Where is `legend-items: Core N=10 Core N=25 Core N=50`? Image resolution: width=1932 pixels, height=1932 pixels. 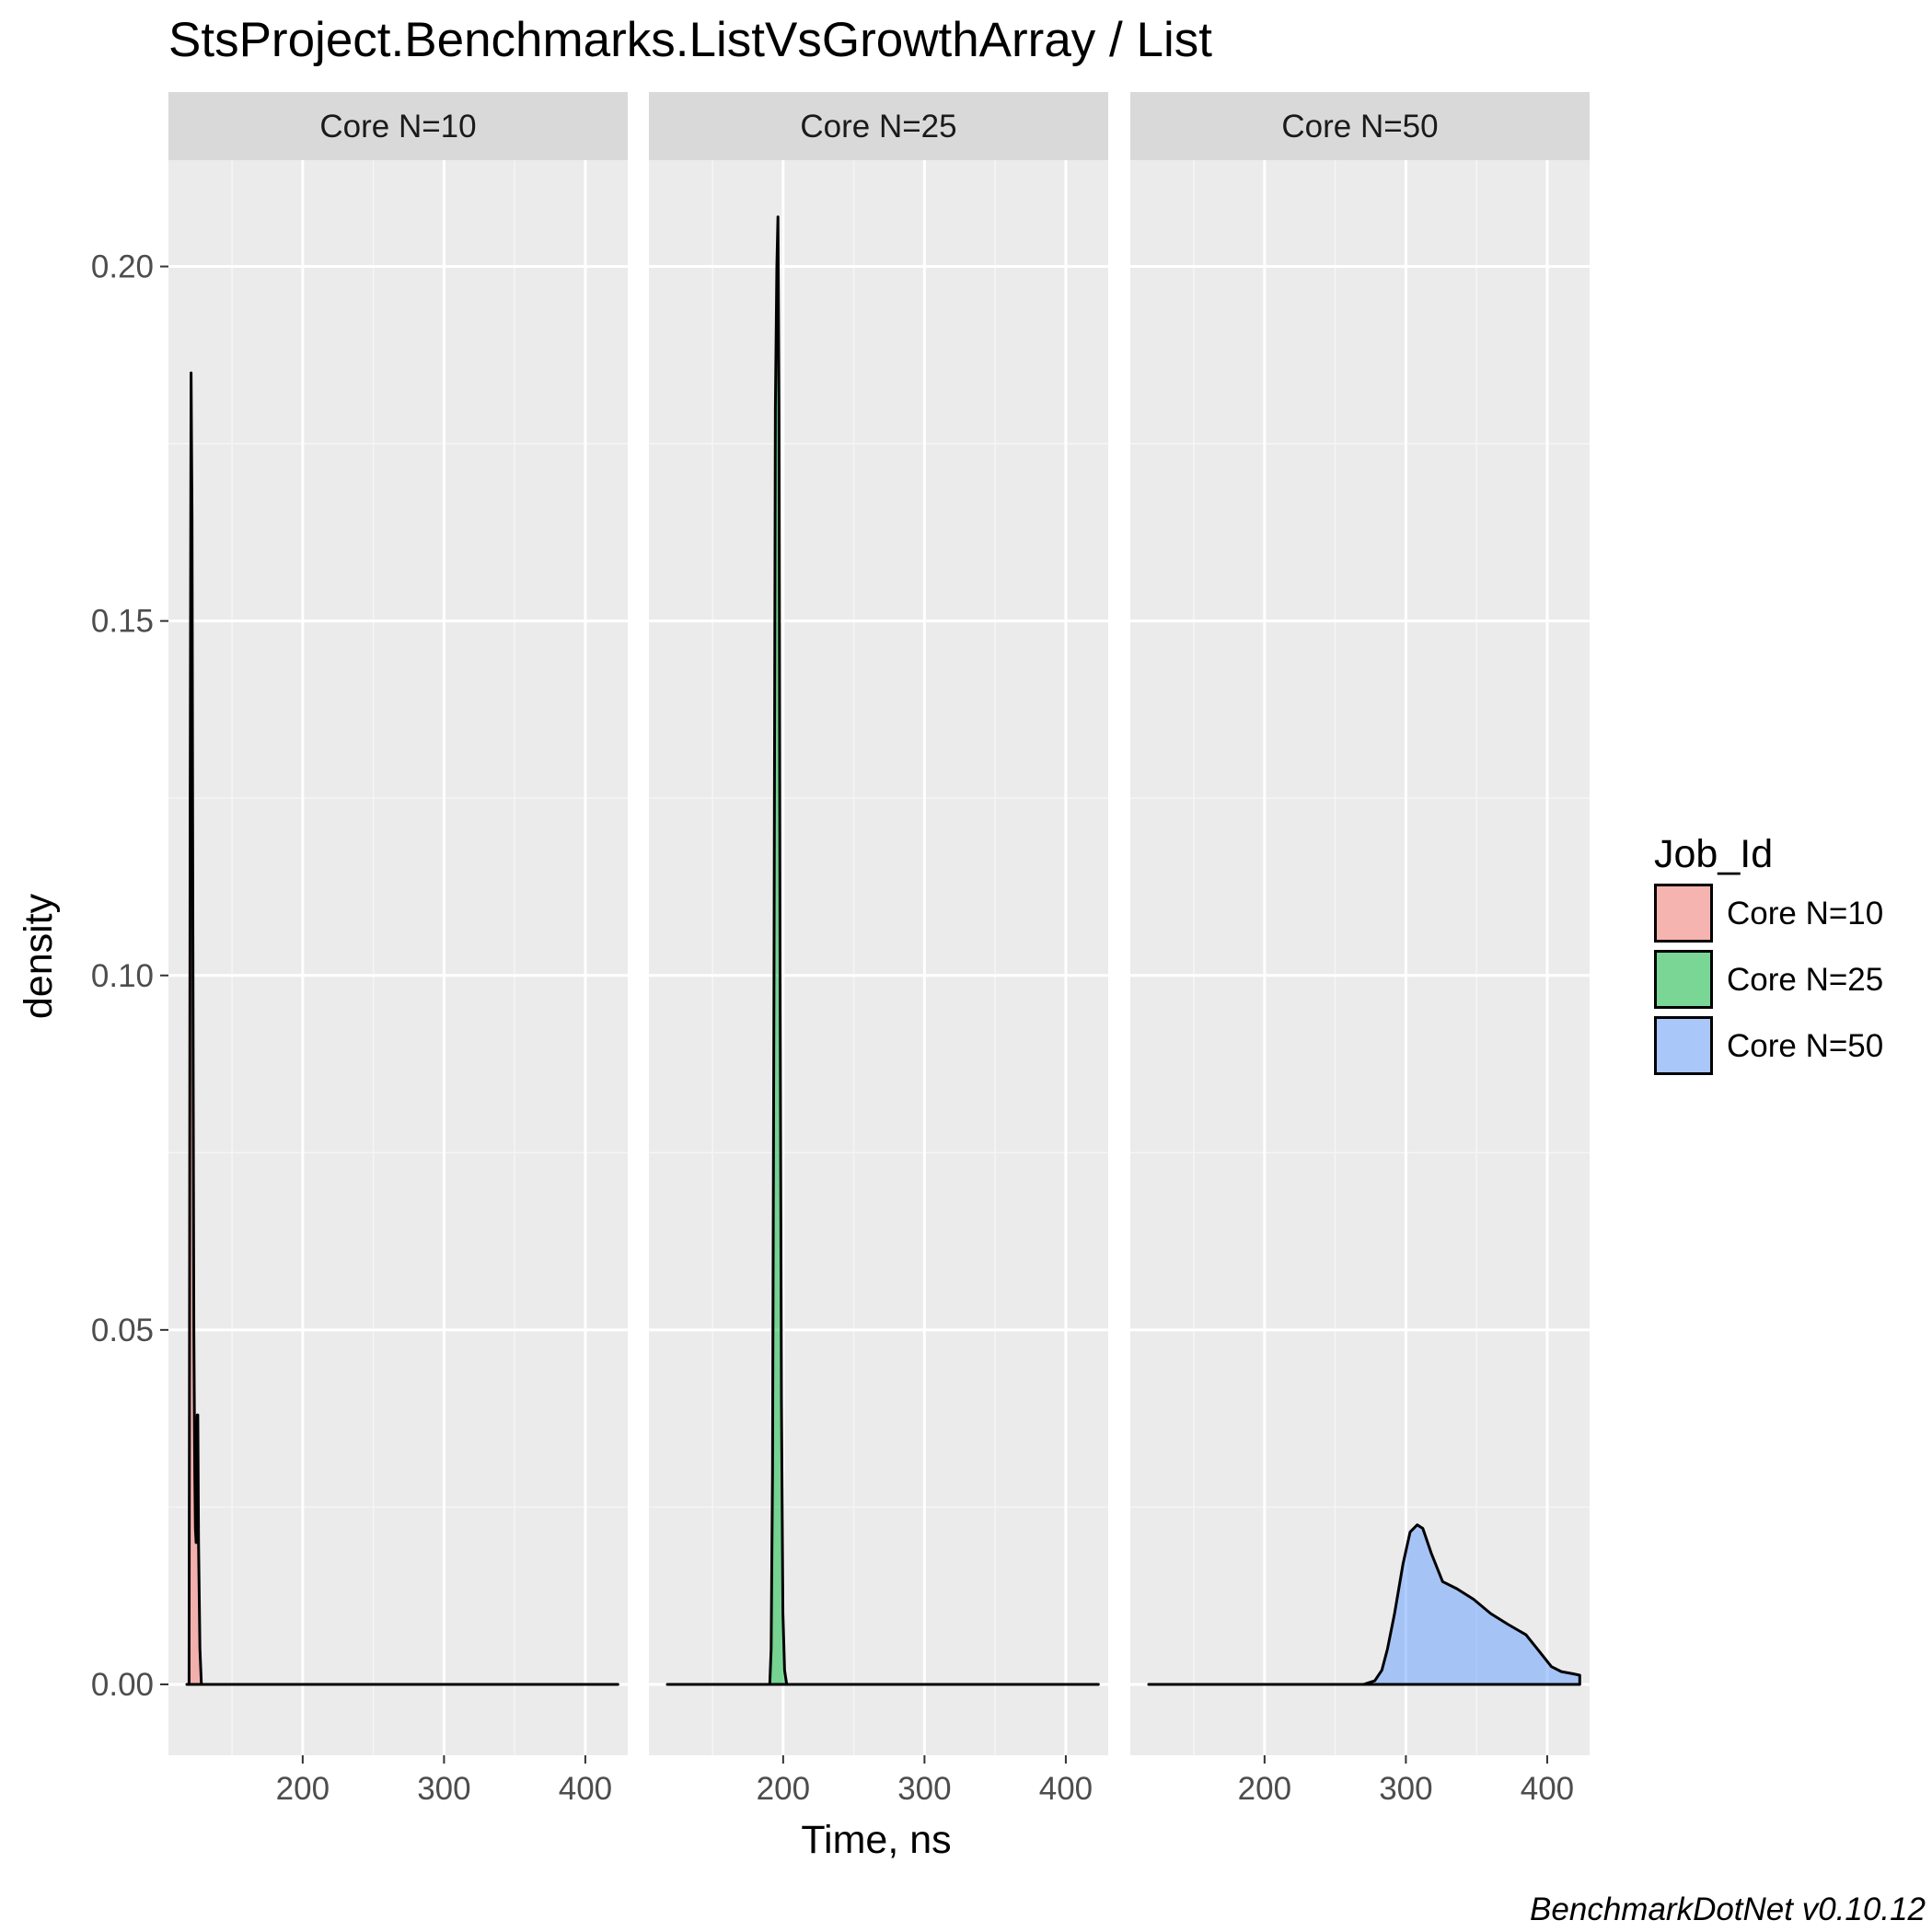 legend-items: Core N=10 Core N=25 Core N=50 is located at coordinates (1769, 980).